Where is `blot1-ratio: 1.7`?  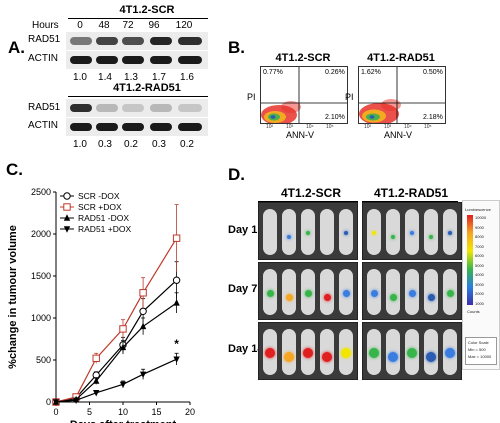 blot1-ratio: 1.7 is located at coordinates (159, 77).